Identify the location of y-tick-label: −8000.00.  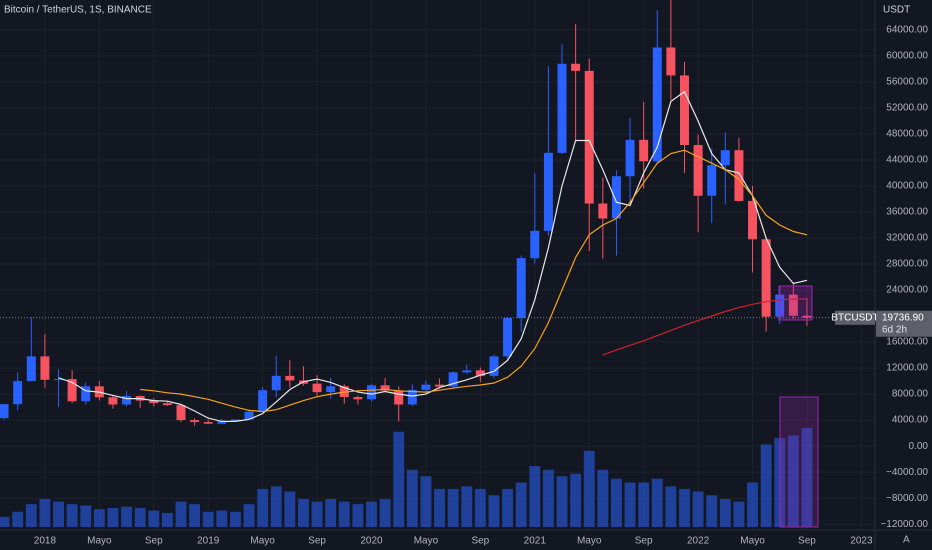
(907, 498).